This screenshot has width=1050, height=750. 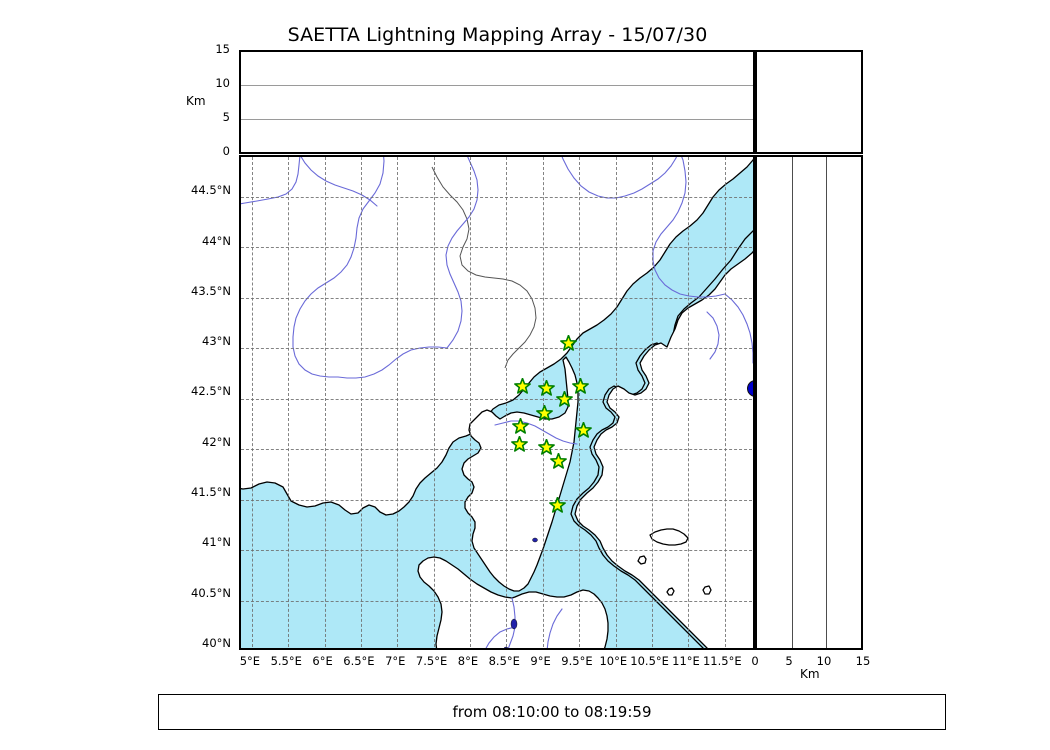 What do you see at coordinates (226, 117) in the screenshot?
I see `top-panel-ytick-5: 5` at bounding box center [226, 117].